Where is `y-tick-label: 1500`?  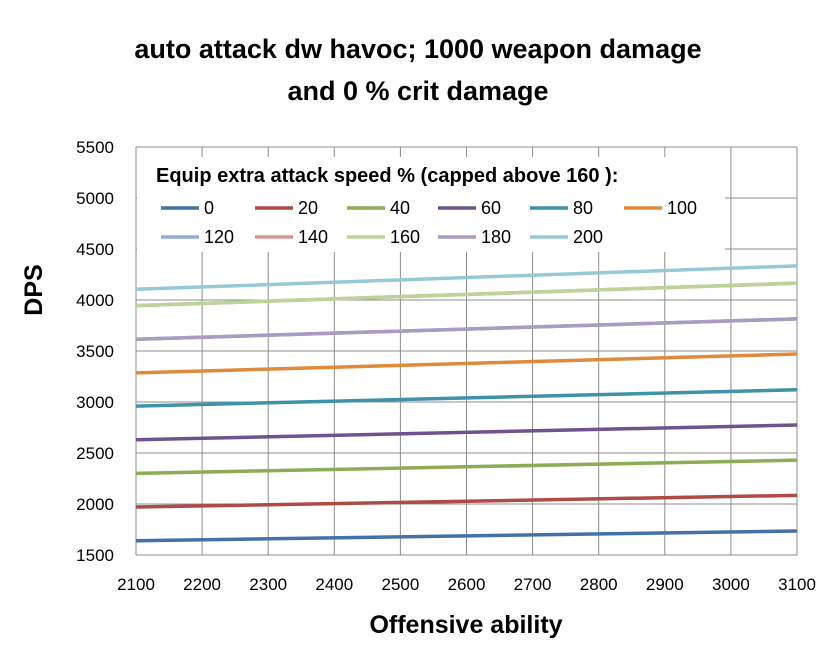 y-tick-label: 1500 is located at coordinates (95, 555).